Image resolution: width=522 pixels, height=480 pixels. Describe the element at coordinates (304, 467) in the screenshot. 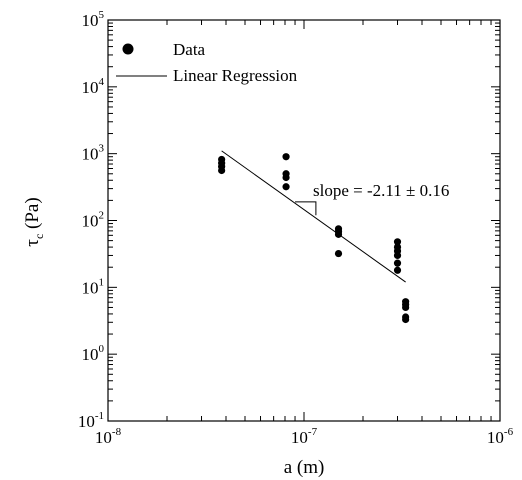

I see `x-axis-label: a (m)` at that location.